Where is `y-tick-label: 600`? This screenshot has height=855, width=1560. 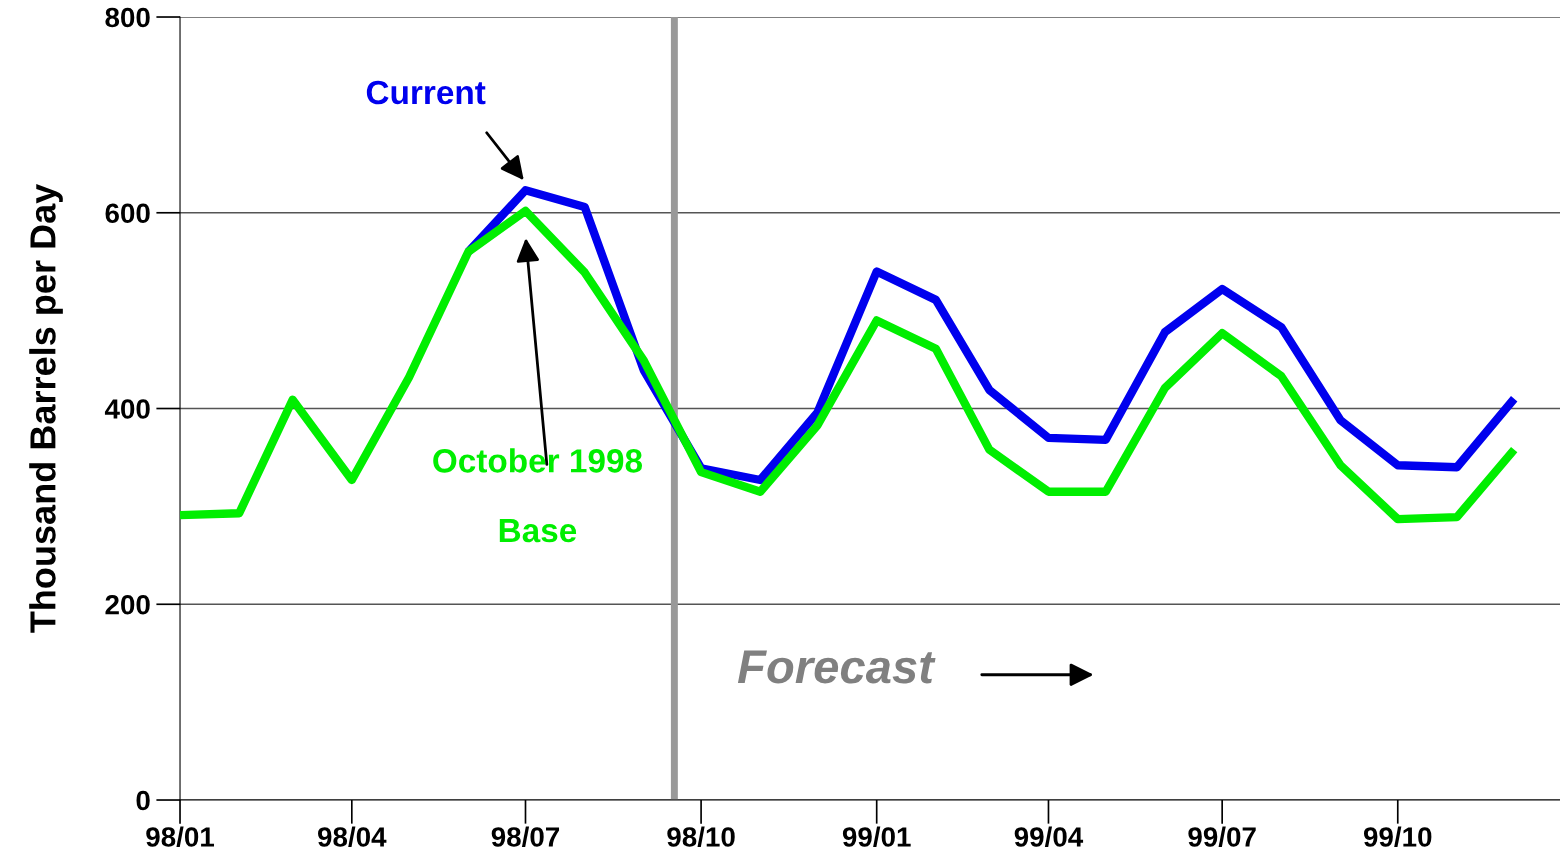
y-tick-label: 600 is located at coordinates (127, 213).